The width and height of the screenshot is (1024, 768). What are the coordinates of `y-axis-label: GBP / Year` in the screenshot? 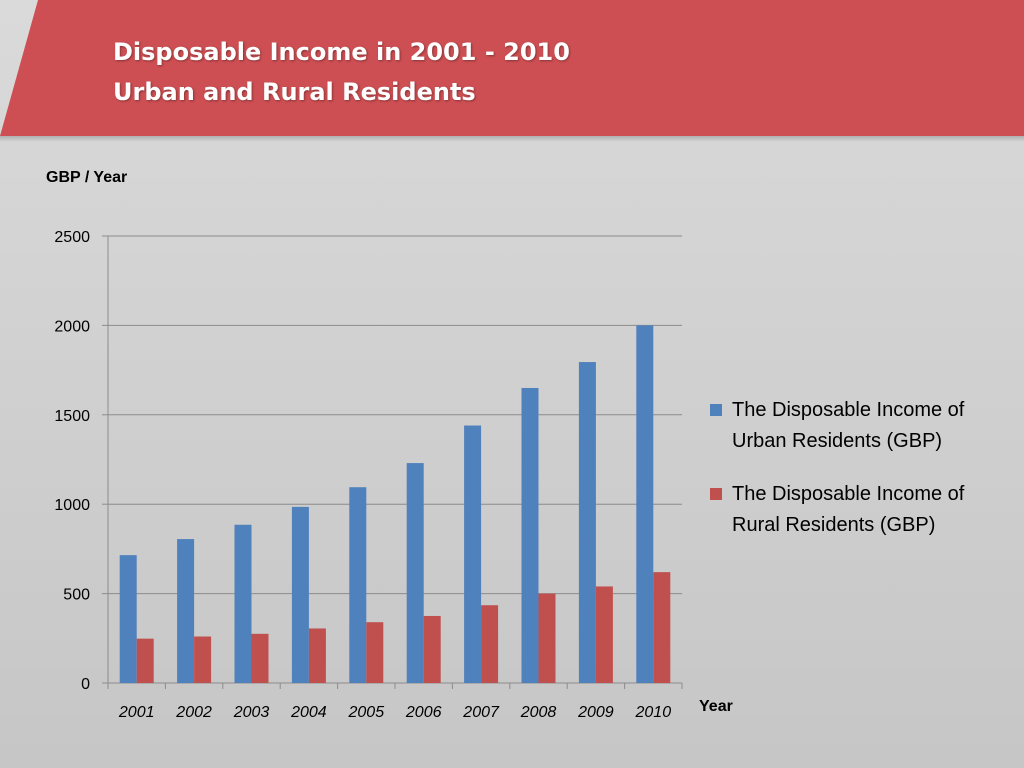 It's located at (87, 177).